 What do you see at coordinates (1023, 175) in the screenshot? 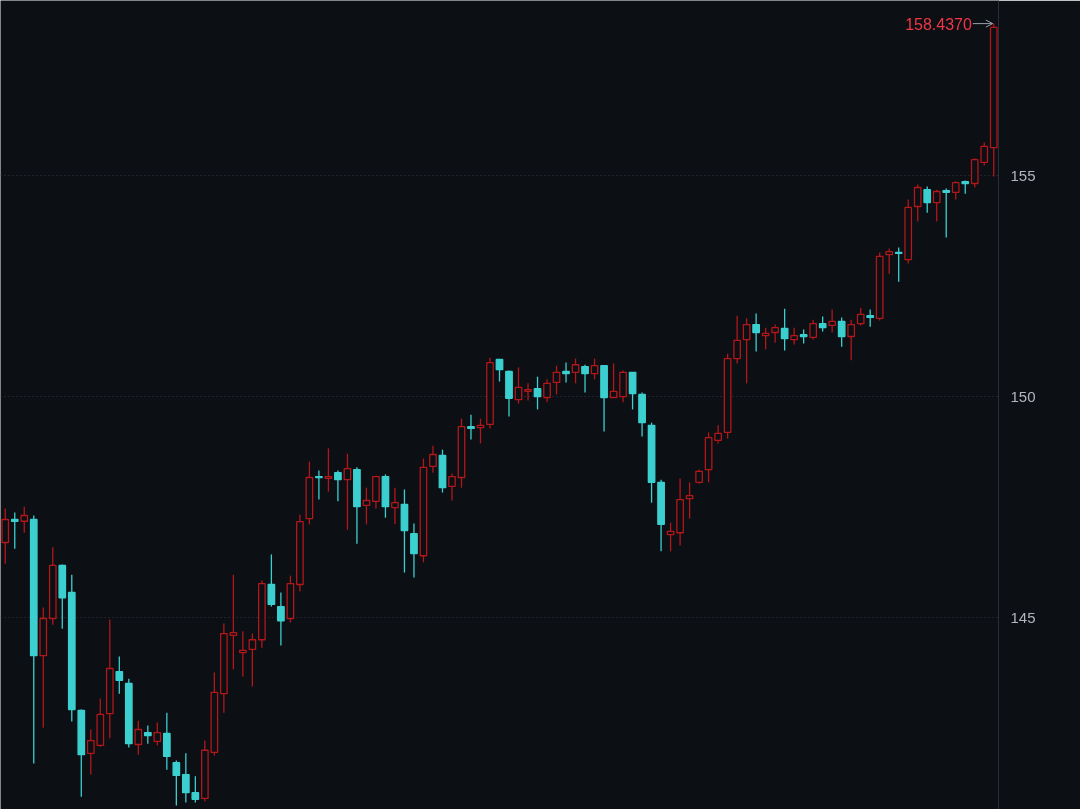
I see `y-tick-label: 155` at bounding box center [1023, 175].